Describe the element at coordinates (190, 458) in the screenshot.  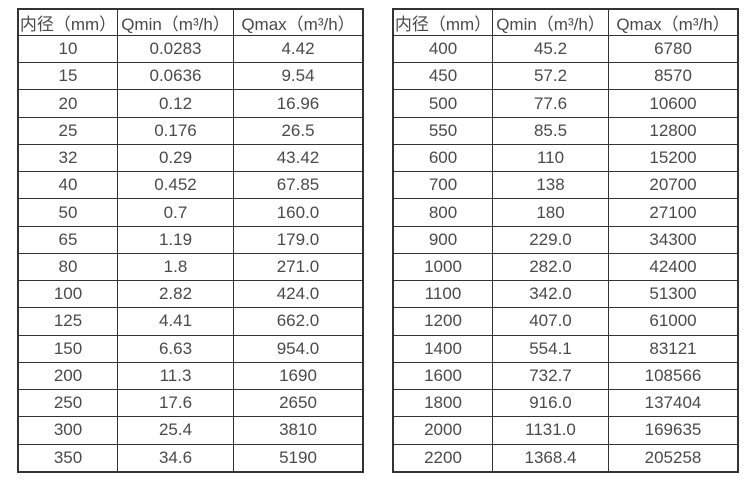
I see `table-row: 350 34.6 5190` at that location.